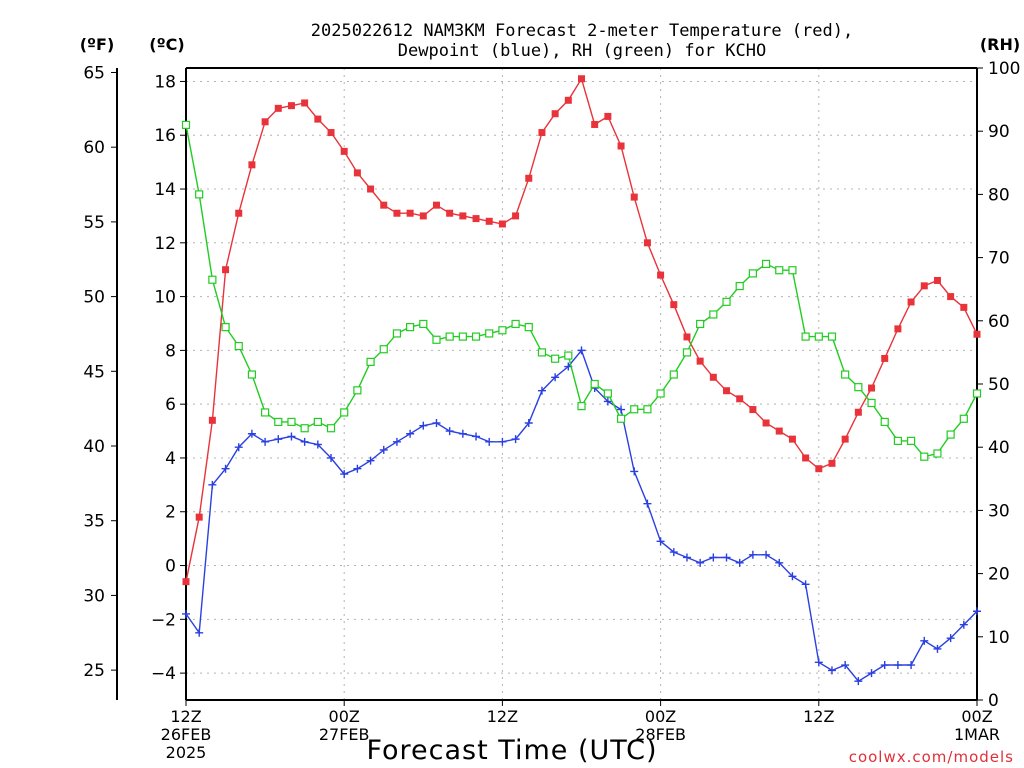 The height and width of the screenshot is (768, 1024). Describe the element at coordinates (999, 385) in the screenshot. I see `rh-tick-label: 50` at that location.